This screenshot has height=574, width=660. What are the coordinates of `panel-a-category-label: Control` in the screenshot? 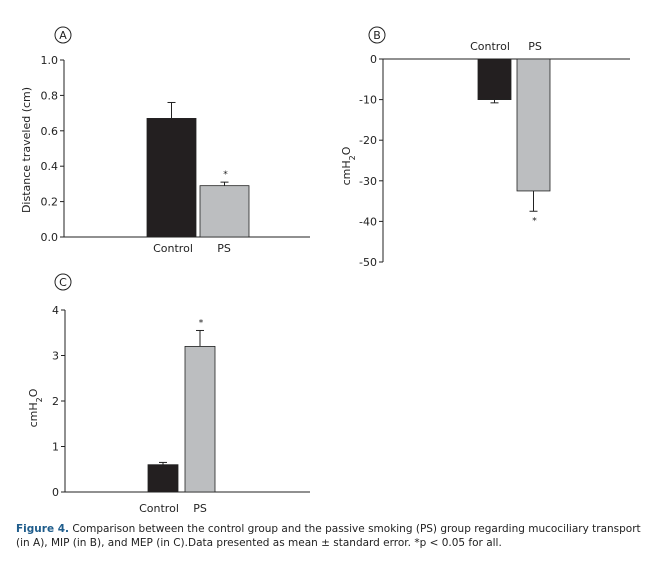 It's located at (173, 248).